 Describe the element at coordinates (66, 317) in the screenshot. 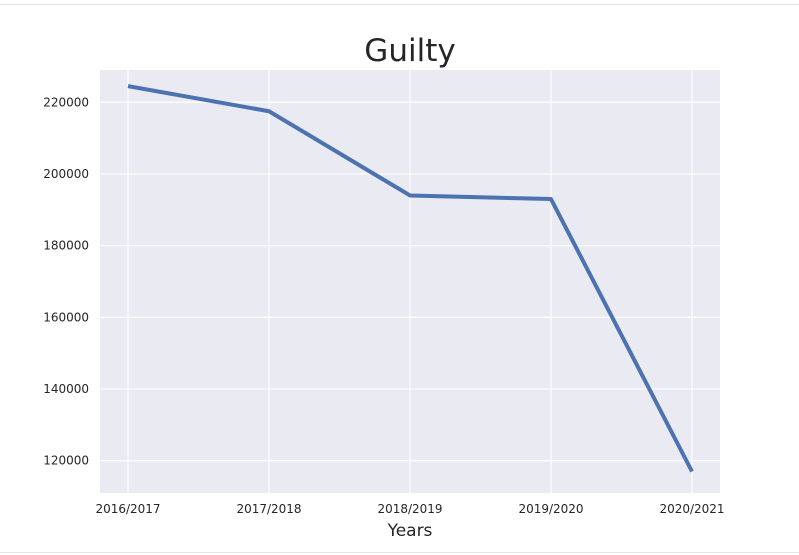

I see `y-tick-label: 160000` at that location.